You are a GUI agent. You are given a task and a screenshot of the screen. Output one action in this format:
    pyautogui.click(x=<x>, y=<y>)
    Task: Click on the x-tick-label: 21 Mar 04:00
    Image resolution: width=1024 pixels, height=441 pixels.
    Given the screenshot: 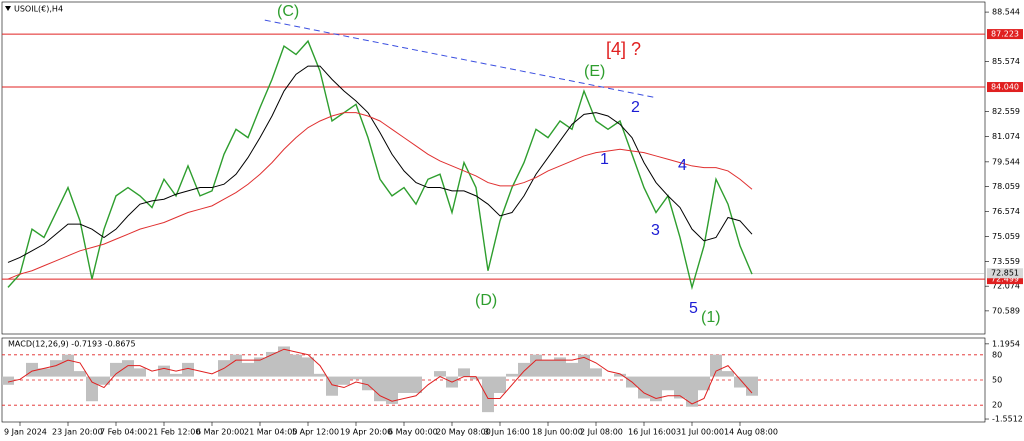 What is the action you would take?
    pyautogui.click(x=270, y=432)
    